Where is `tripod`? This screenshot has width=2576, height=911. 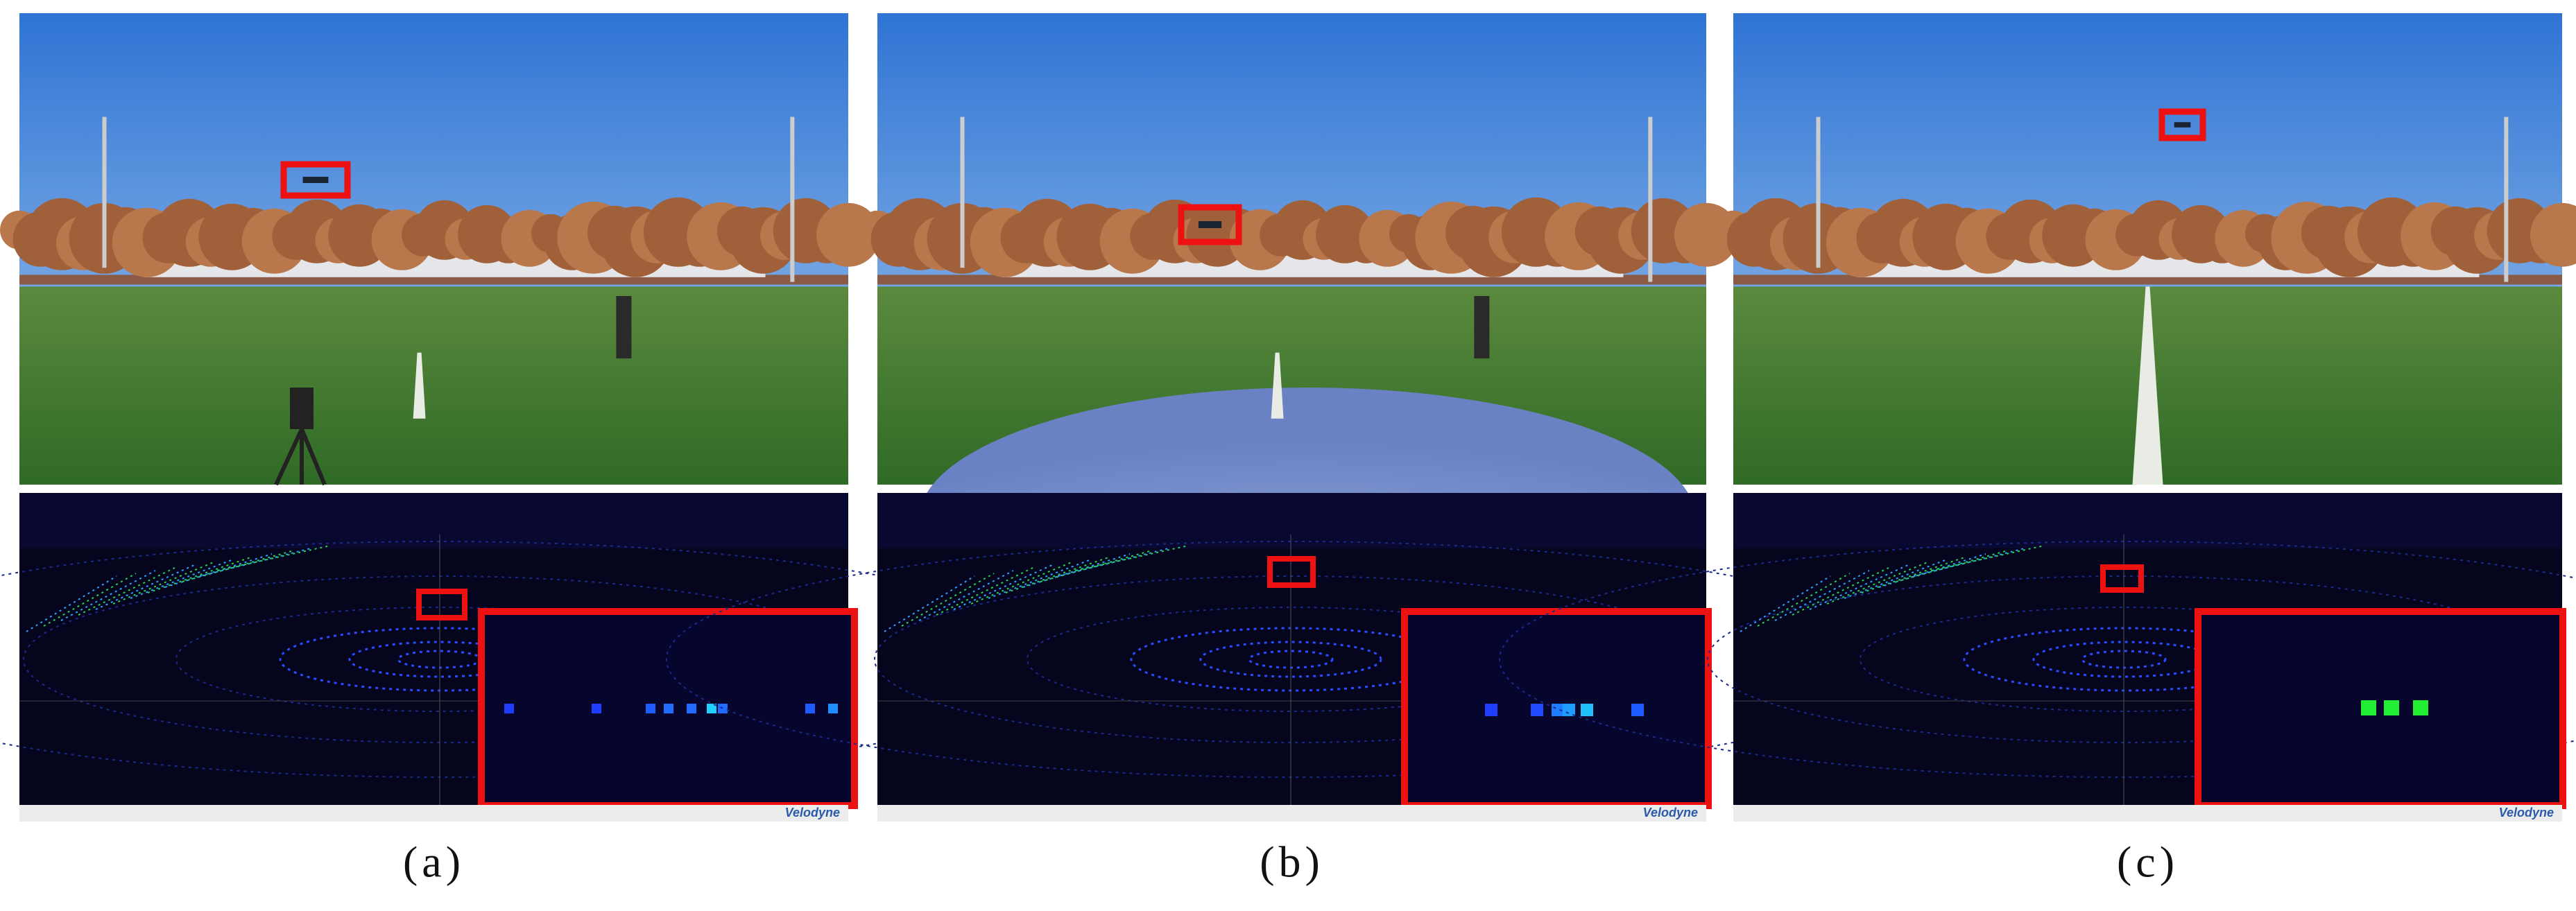 tripod is located at coordinates (300, 457).